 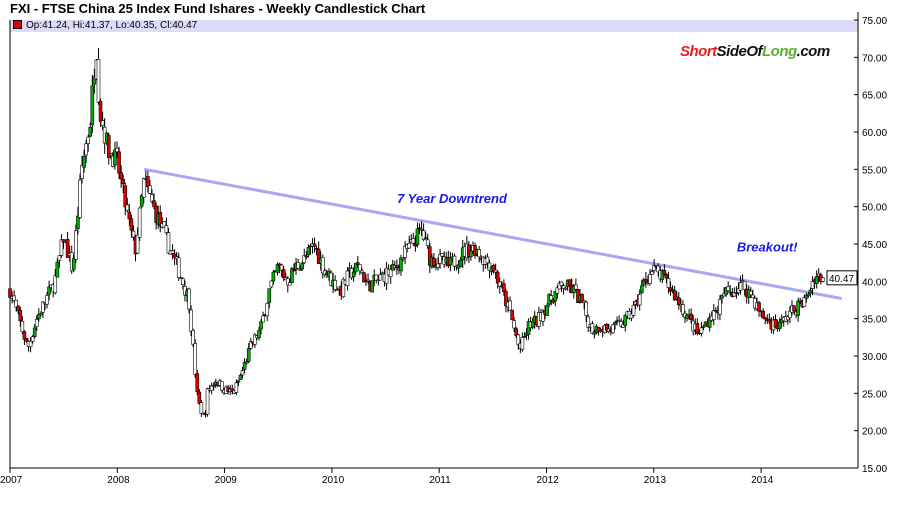 I want to click on y-tick-label: 40.00, so click(x=874, y=282).